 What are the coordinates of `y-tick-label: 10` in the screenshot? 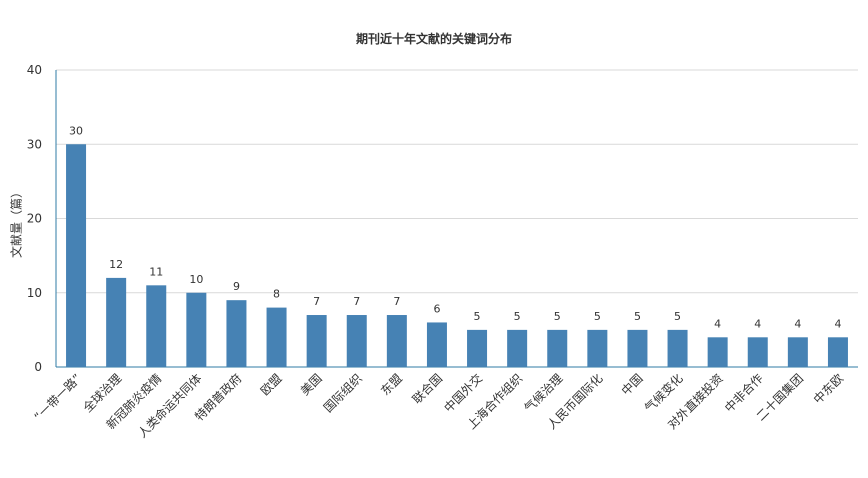 It's located at (34, 293).